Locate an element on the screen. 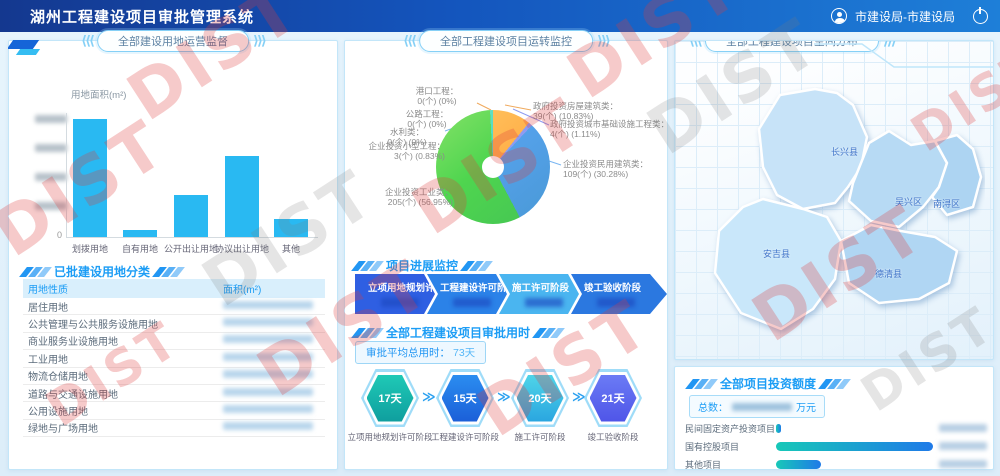 The width and height of the screenshot is (1000, 476). x-label: 其他 is located at coordinates (290, 249).